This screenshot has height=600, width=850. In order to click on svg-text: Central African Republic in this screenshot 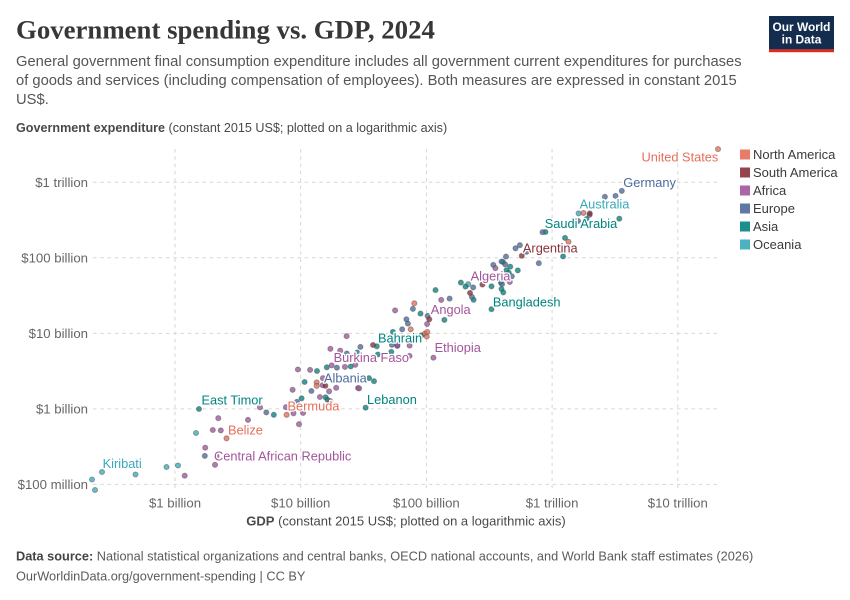, I will do `click(283, 456)`.